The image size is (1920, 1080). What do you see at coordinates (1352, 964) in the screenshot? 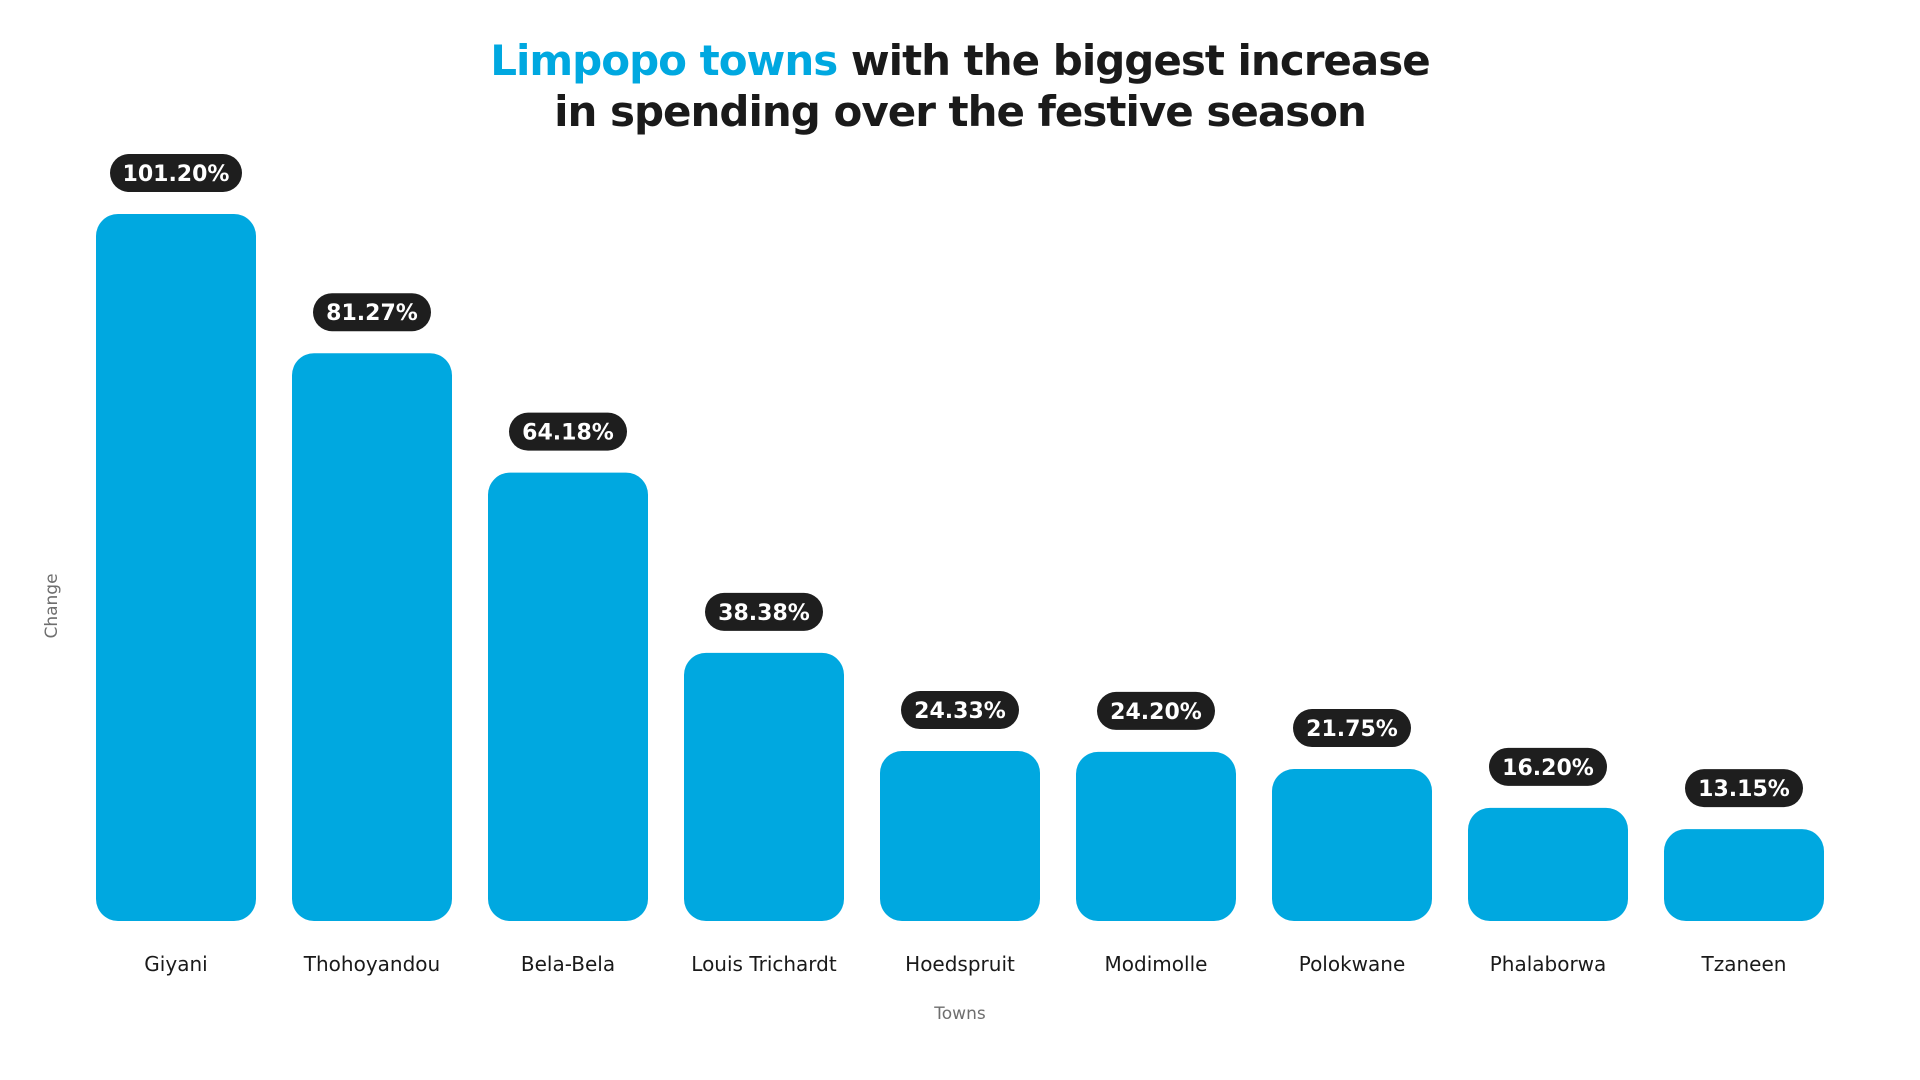
I see `x-tick-label-polokwane: Polokwane` at bounding box center [1352, 964].